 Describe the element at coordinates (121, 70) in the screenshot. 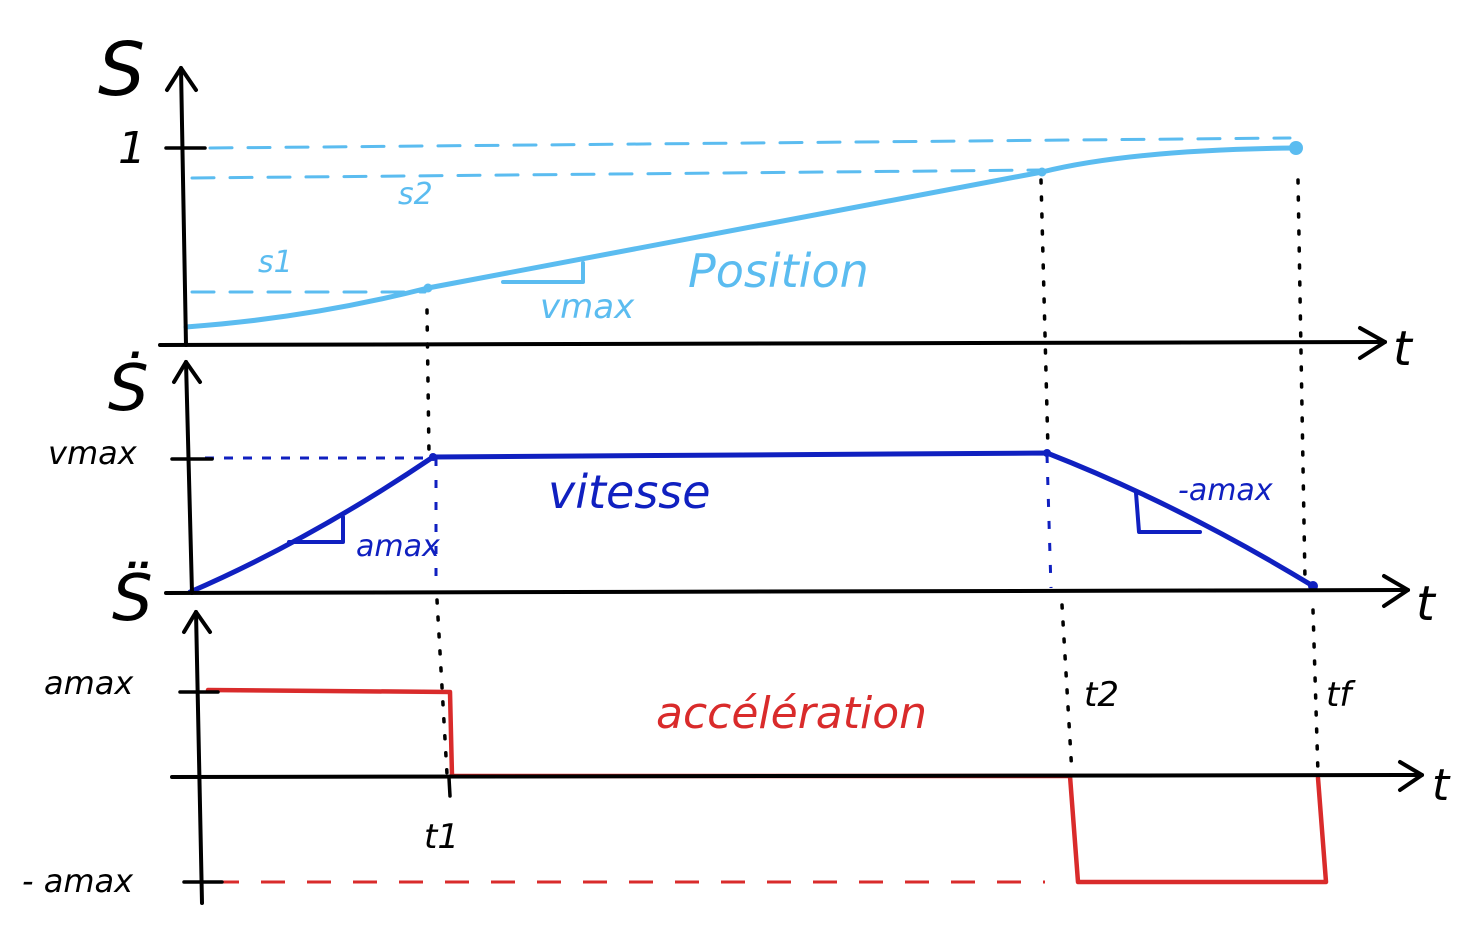

I see `position-axis-label: S` at that location.